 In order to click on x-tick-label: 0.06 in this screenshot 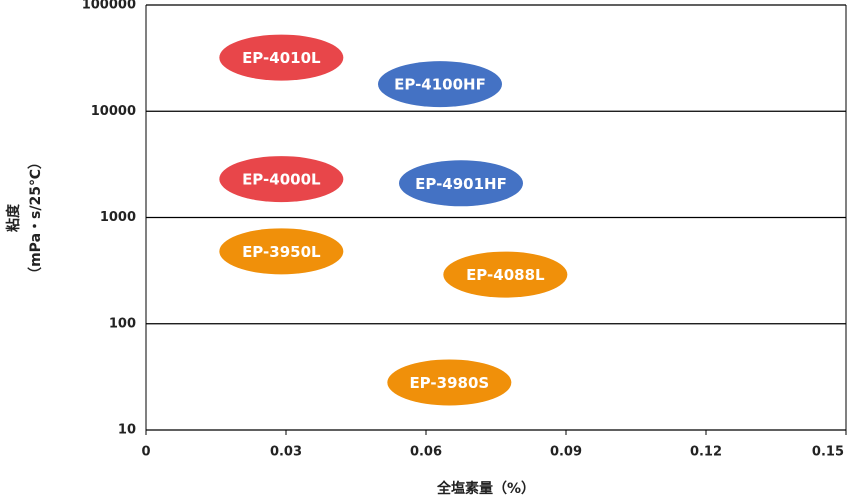, I will do `click(426, 452)`.